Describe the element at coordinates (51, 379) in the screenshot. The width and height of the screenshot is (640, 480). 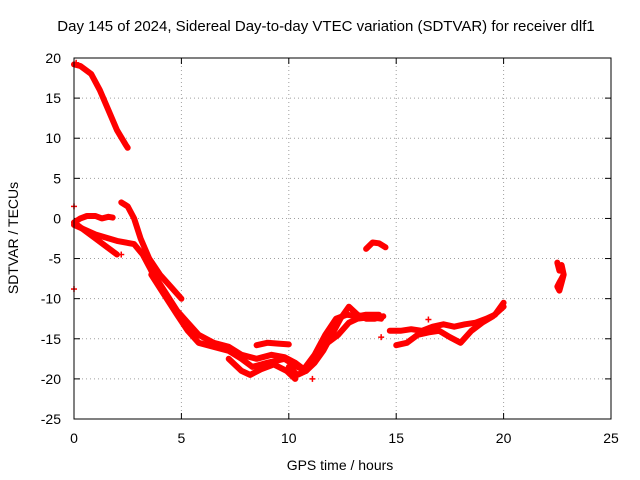
I see `y-tick-label: -20` at that location.